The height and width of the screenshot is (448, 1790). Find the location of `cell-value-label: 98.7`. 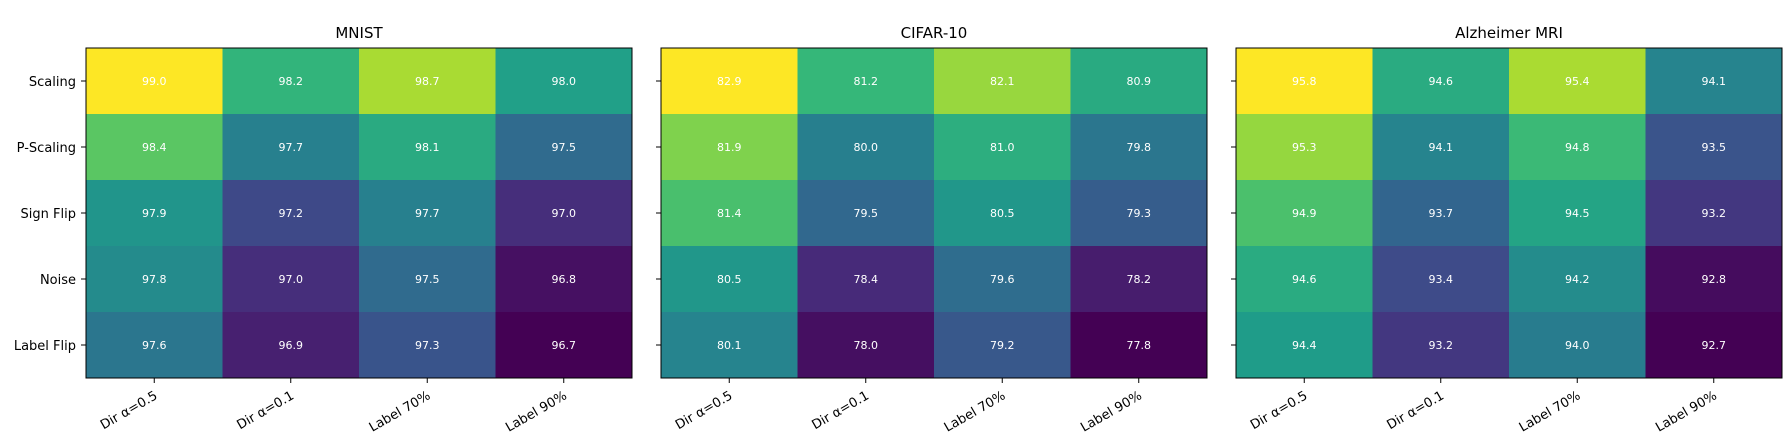

cell-value-label: 98.7 is located at coordinates (427, 81).